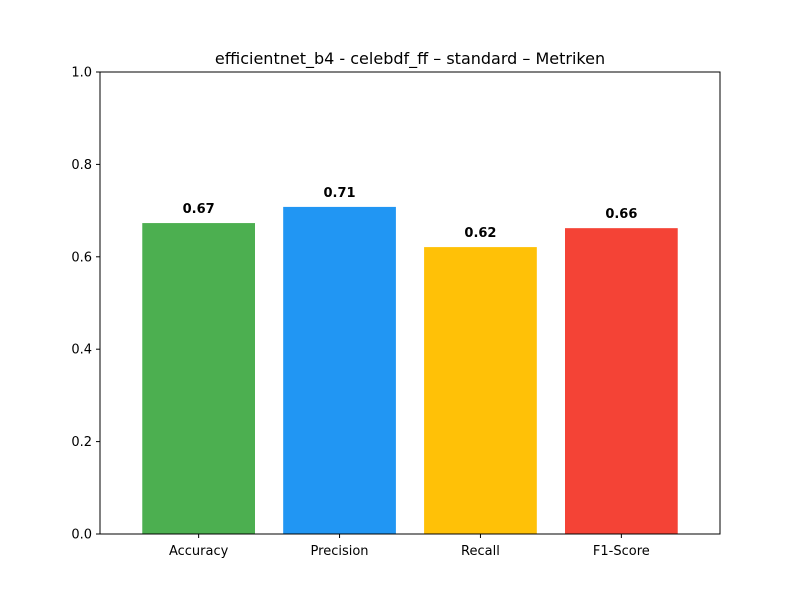 The width and height of the screenshot is (800, 600). What do you see at coordinates (198, 378) in the screenshot?
I see `bar-accuracy` at bounding box center [198, 378].